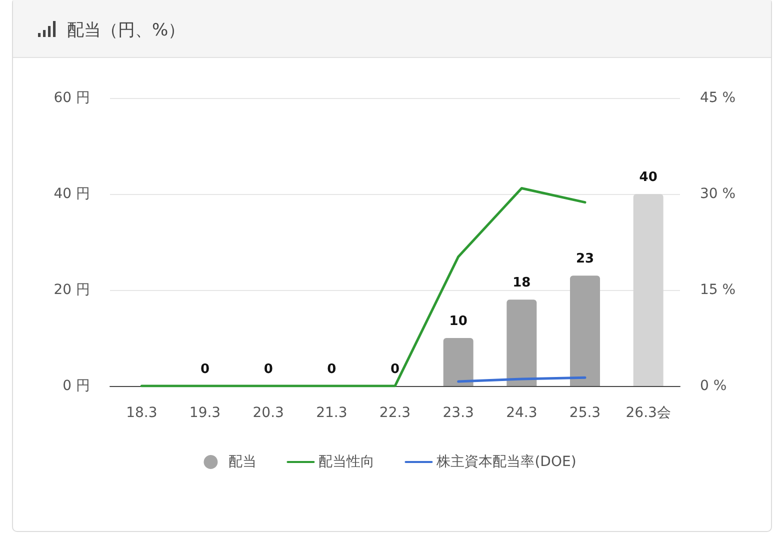 The width and height of the screenshot is (780, 536). What do you see at coordinates (718, 98) in the screenshot?
I see `y2-tick-label: 45 %` at bounding box center [718, 98].